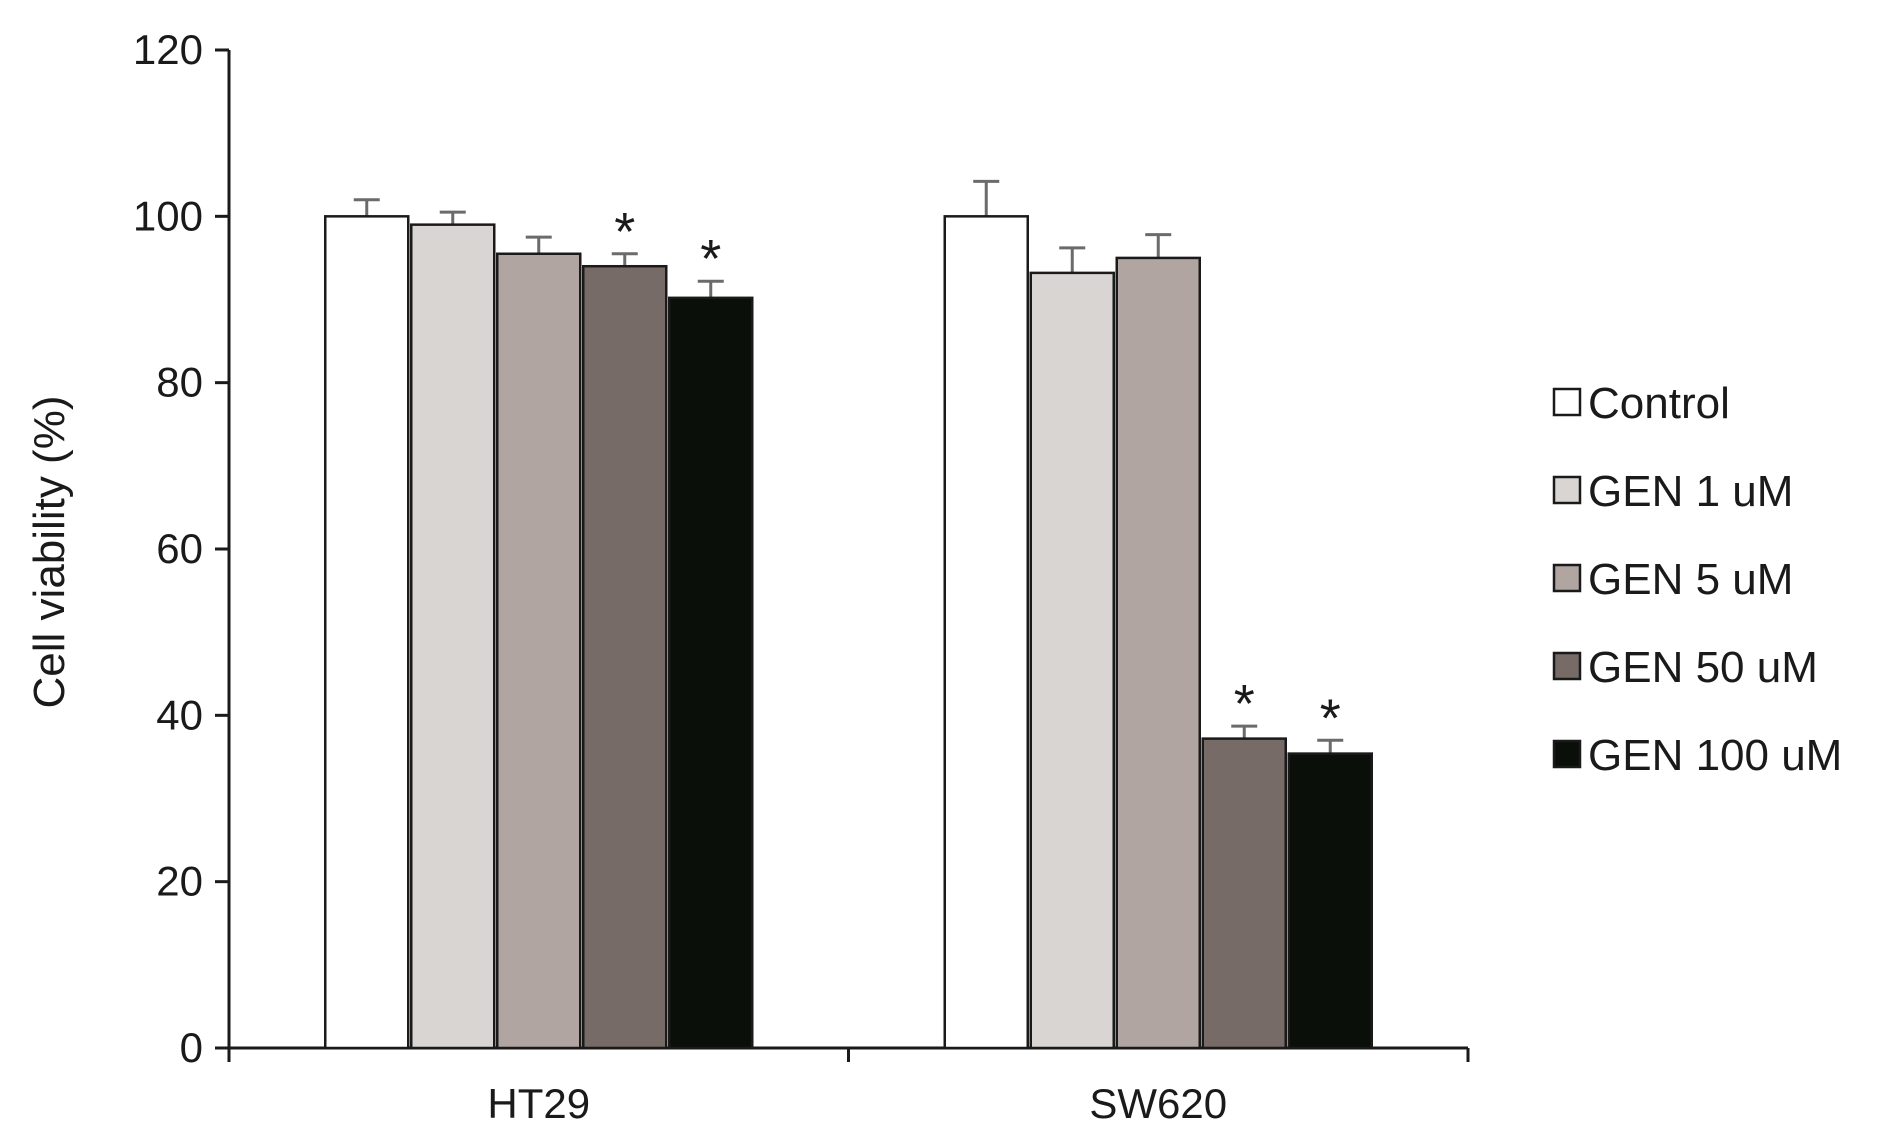 This screenshot has height=1148, width=1890. I want to click on y-tick-label: 60, so click(179, 548).